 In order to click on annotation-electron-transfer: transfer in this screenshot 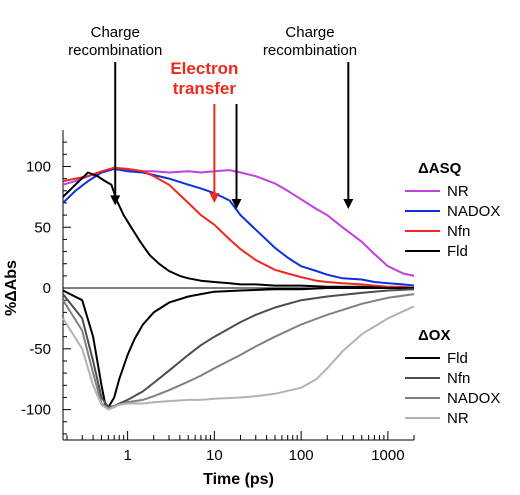, I will do `click(205, 88)`.